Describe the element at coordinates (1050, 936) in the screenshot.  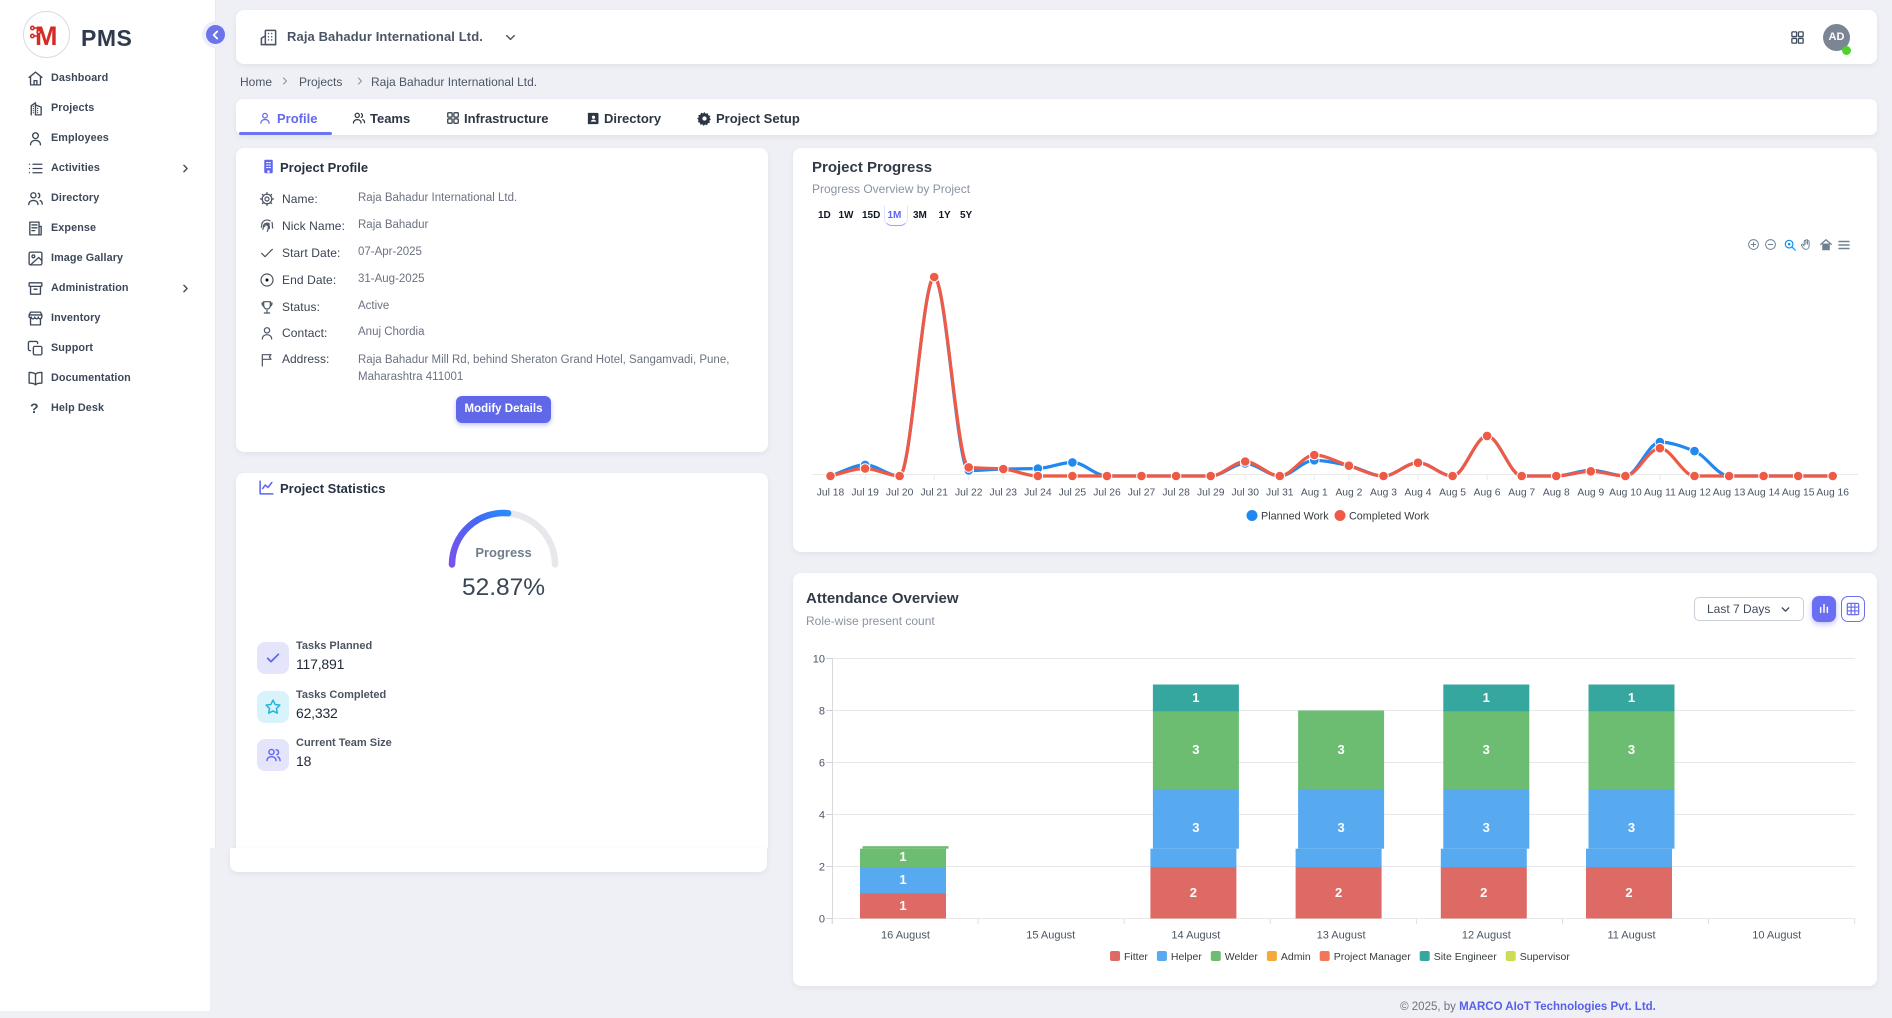
I see `svg-text: 15 August` at that location.